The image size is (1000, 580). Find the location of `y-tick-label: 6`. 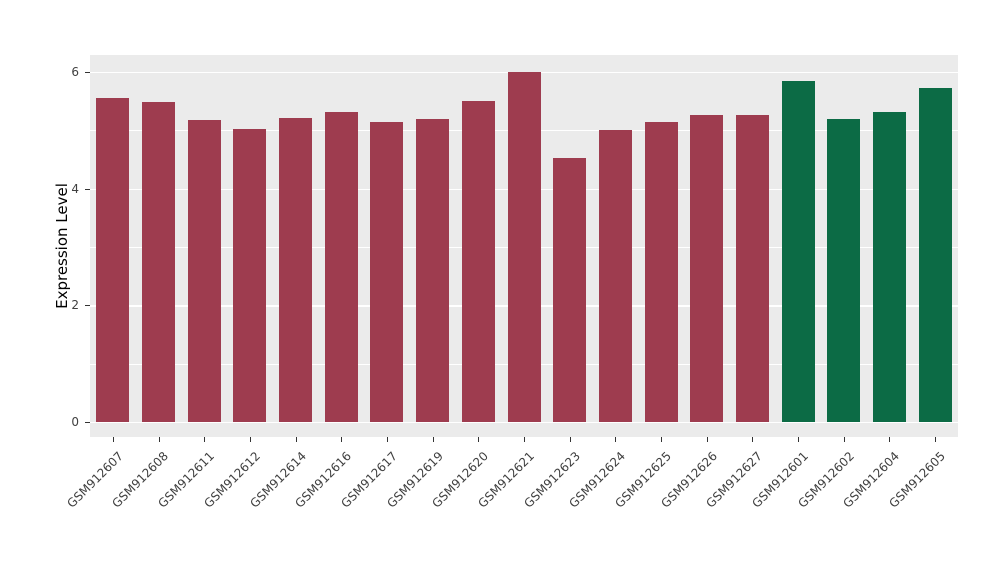

y-tick-label: 6 is located at coordinates (75, 72).